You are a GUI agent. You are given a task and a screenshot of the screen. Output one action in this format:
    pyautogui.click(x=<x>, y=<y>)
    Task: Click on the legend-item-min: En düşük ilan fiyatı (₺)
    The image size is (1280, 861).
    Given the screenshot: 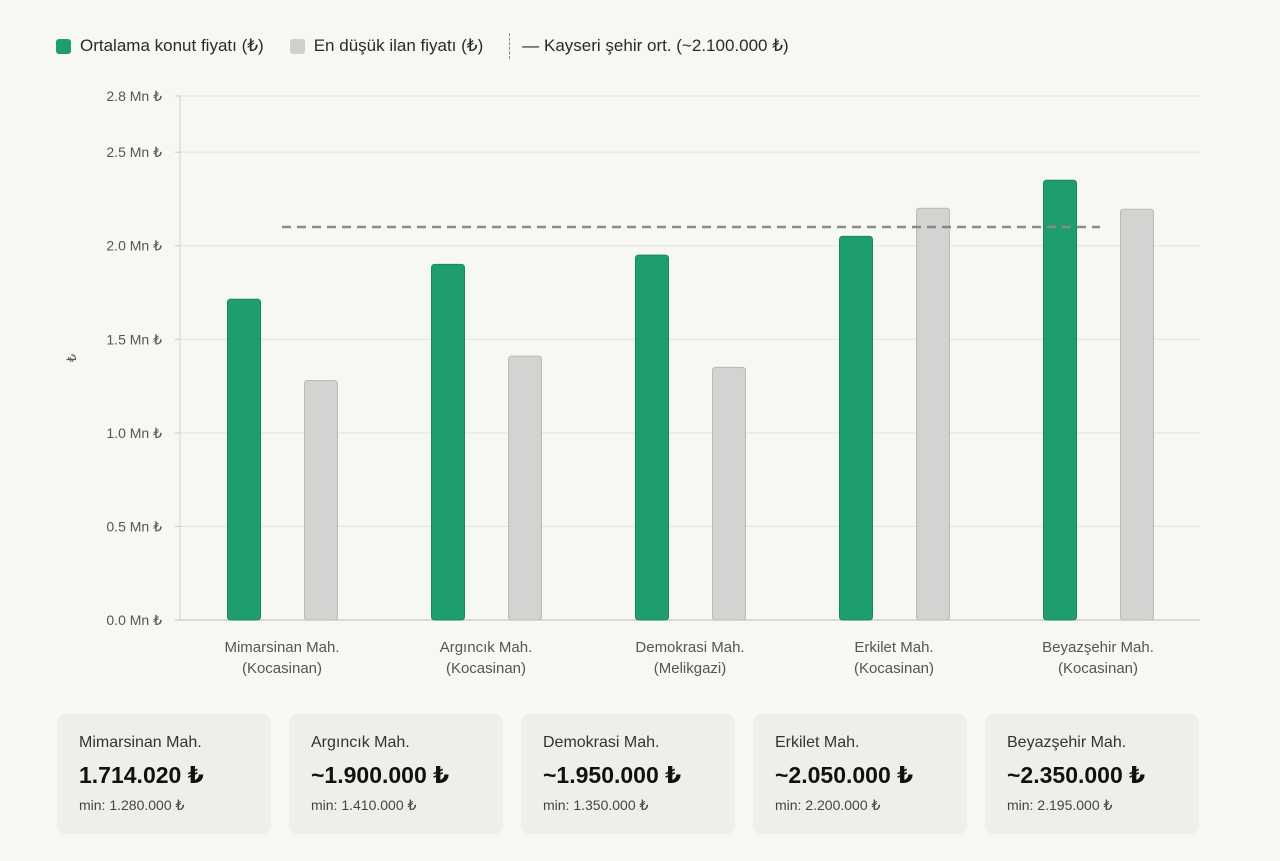 What is the action you would take?
    pyautogui.click(x=386, y=46)
    